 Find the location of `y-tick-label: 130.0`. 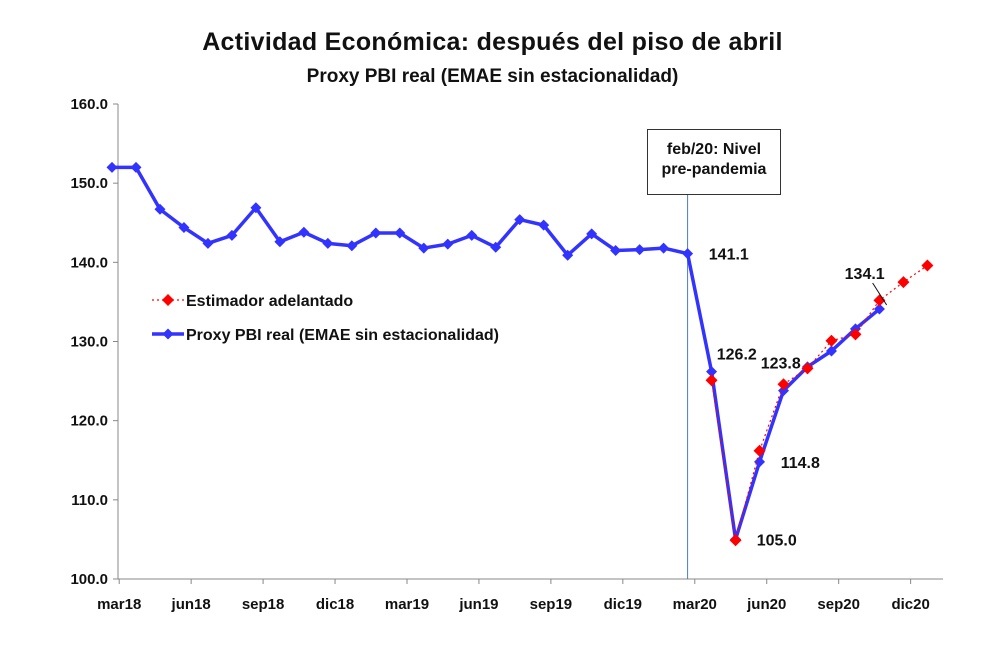

y-tick-label: 130.0 is located at coordinates (89, 342).